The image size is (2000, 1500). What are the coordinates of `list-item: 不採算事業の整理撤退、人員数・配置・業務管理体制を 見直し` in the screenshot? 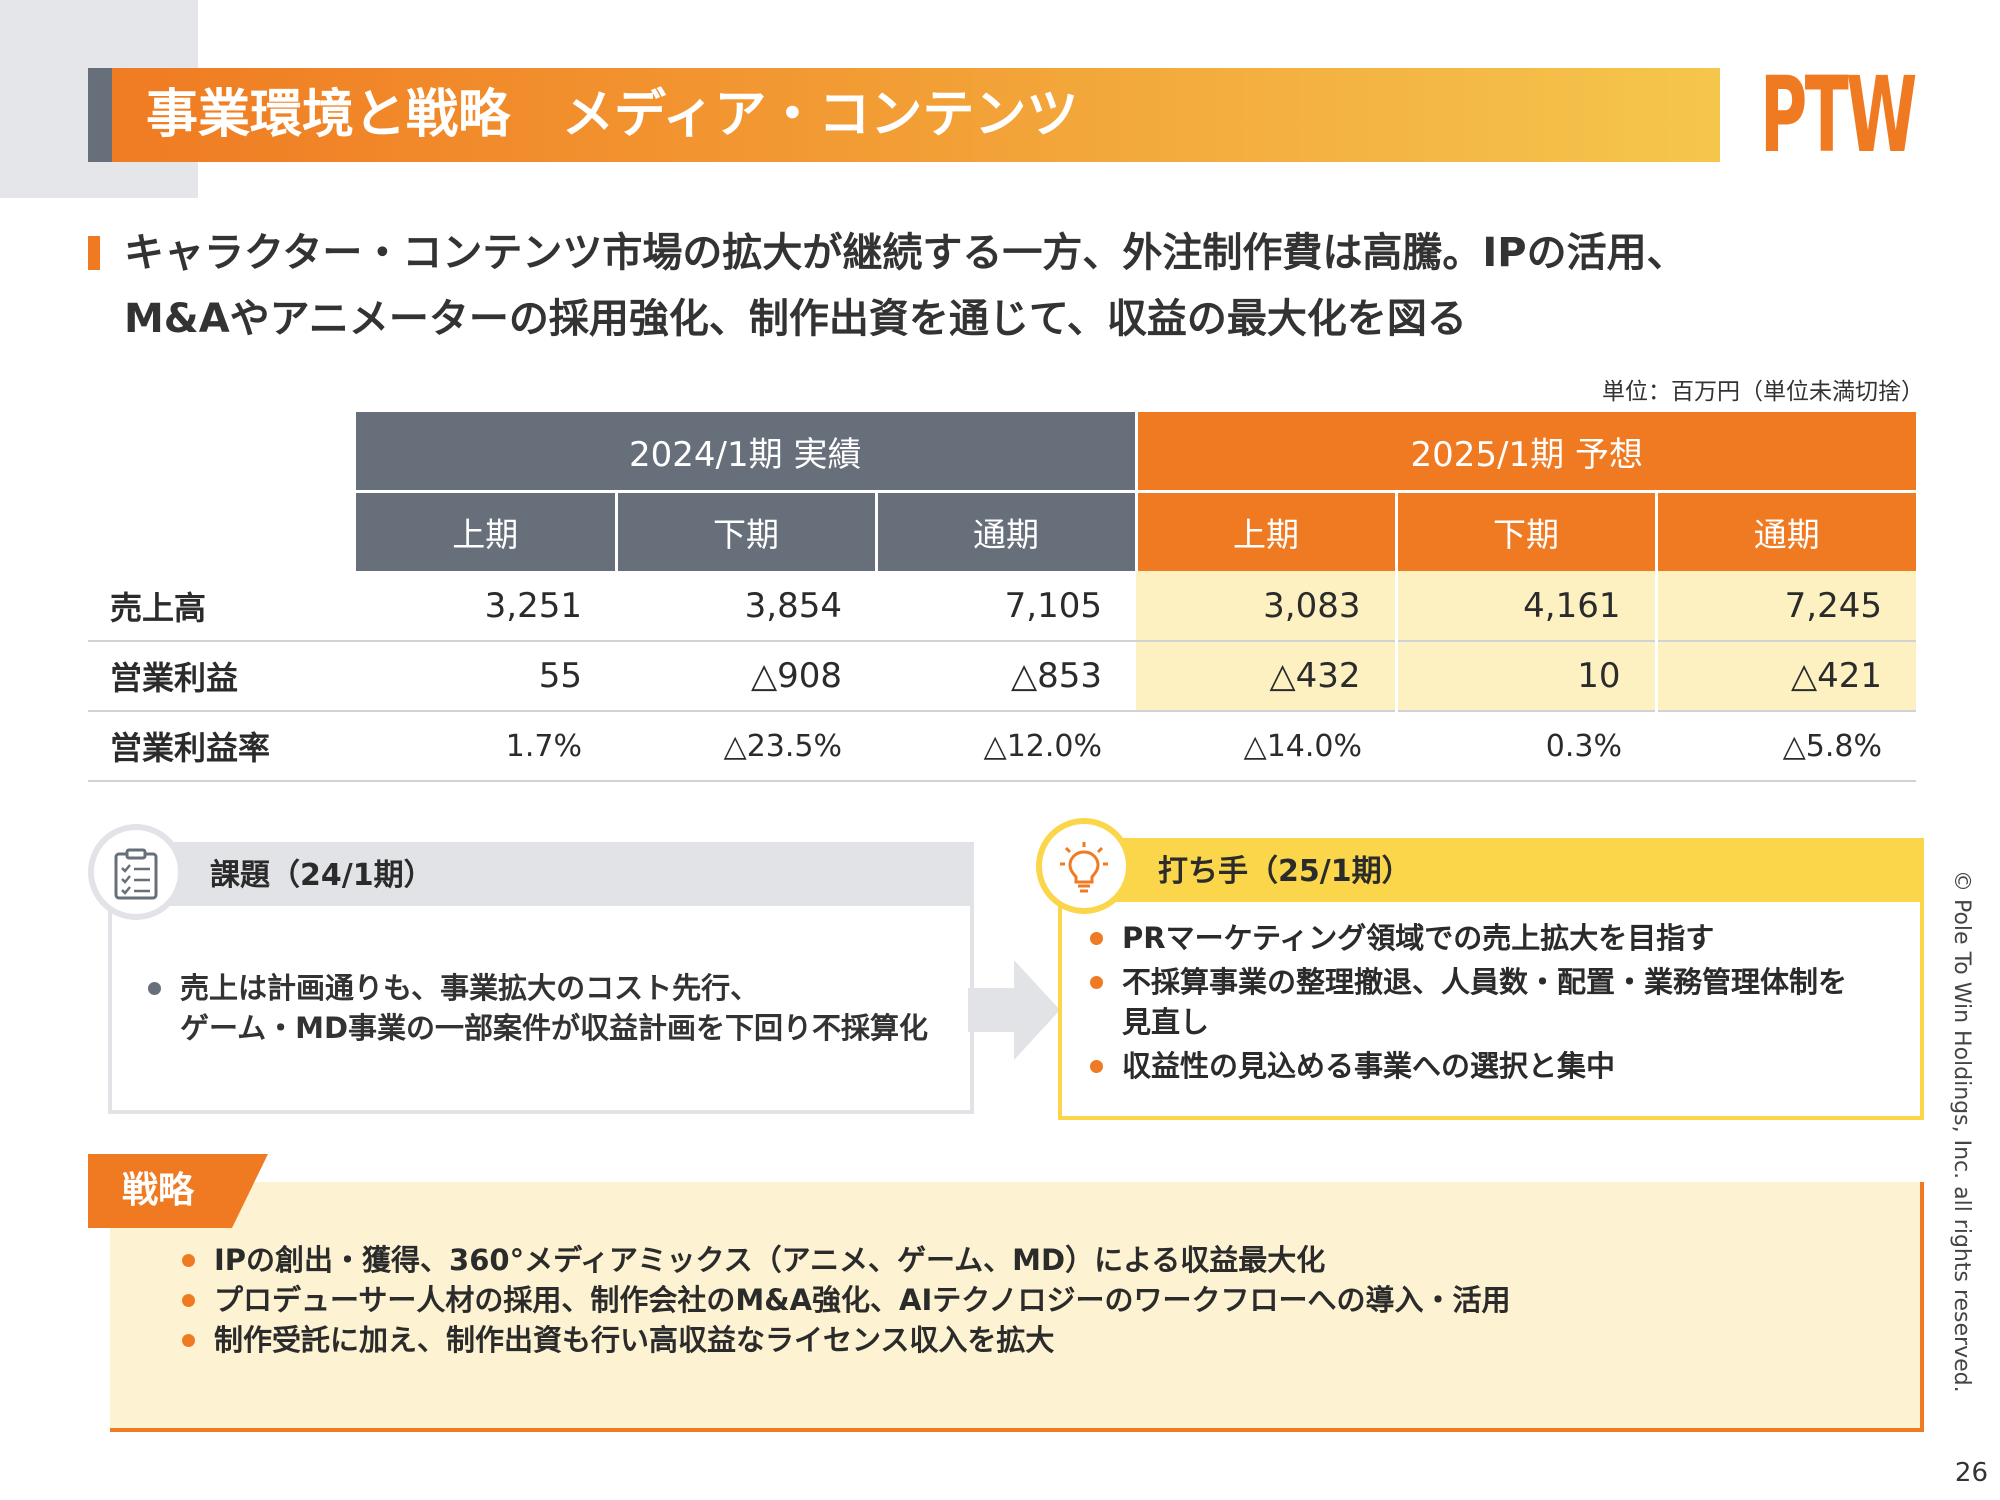 It's located at (1495, 1002).